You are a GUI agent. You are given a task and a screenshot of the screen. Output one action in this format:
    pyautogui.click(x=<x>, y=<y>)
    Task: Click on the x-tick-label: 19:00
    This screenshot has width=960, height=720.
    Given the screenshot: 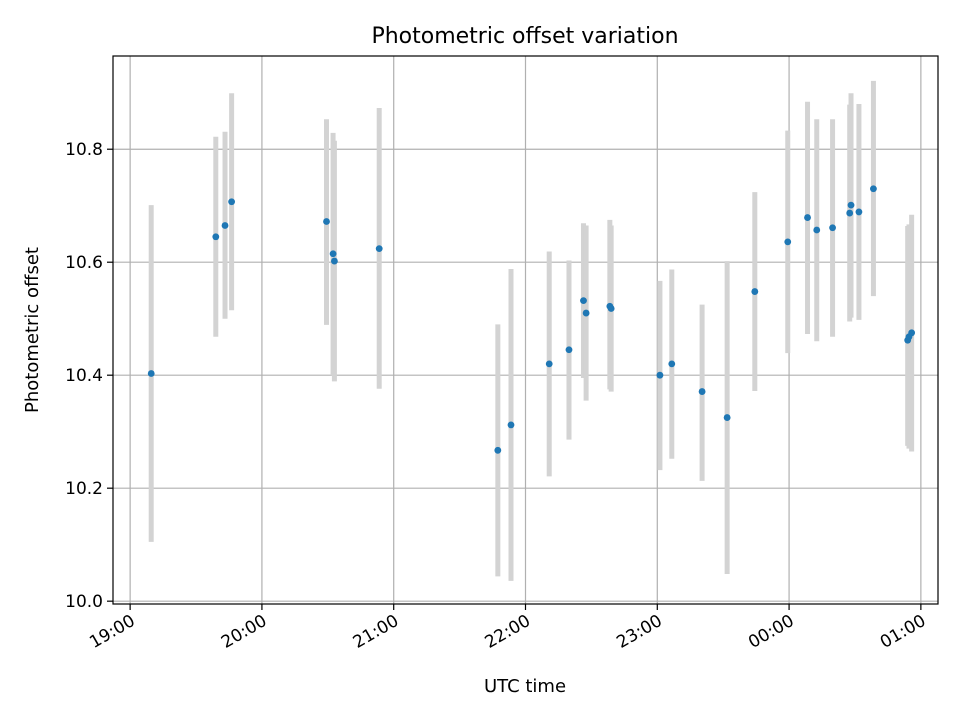 What is the action you would take?
    pyautogui.click(x=112, y=632)
    